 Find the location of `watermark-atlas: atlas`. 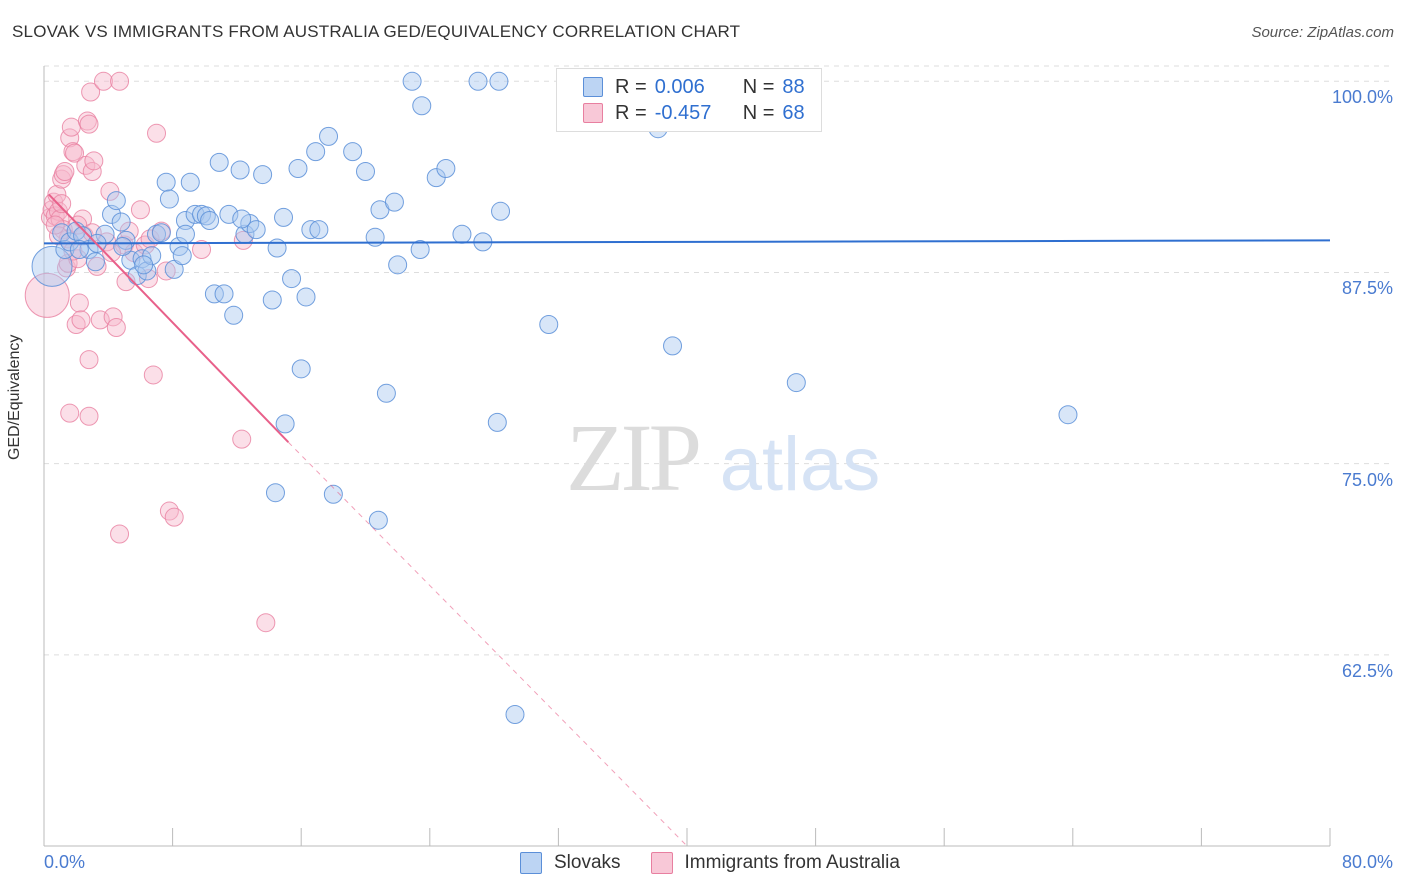

watermark-atlas: atlas is located at coordinates (800, 464).